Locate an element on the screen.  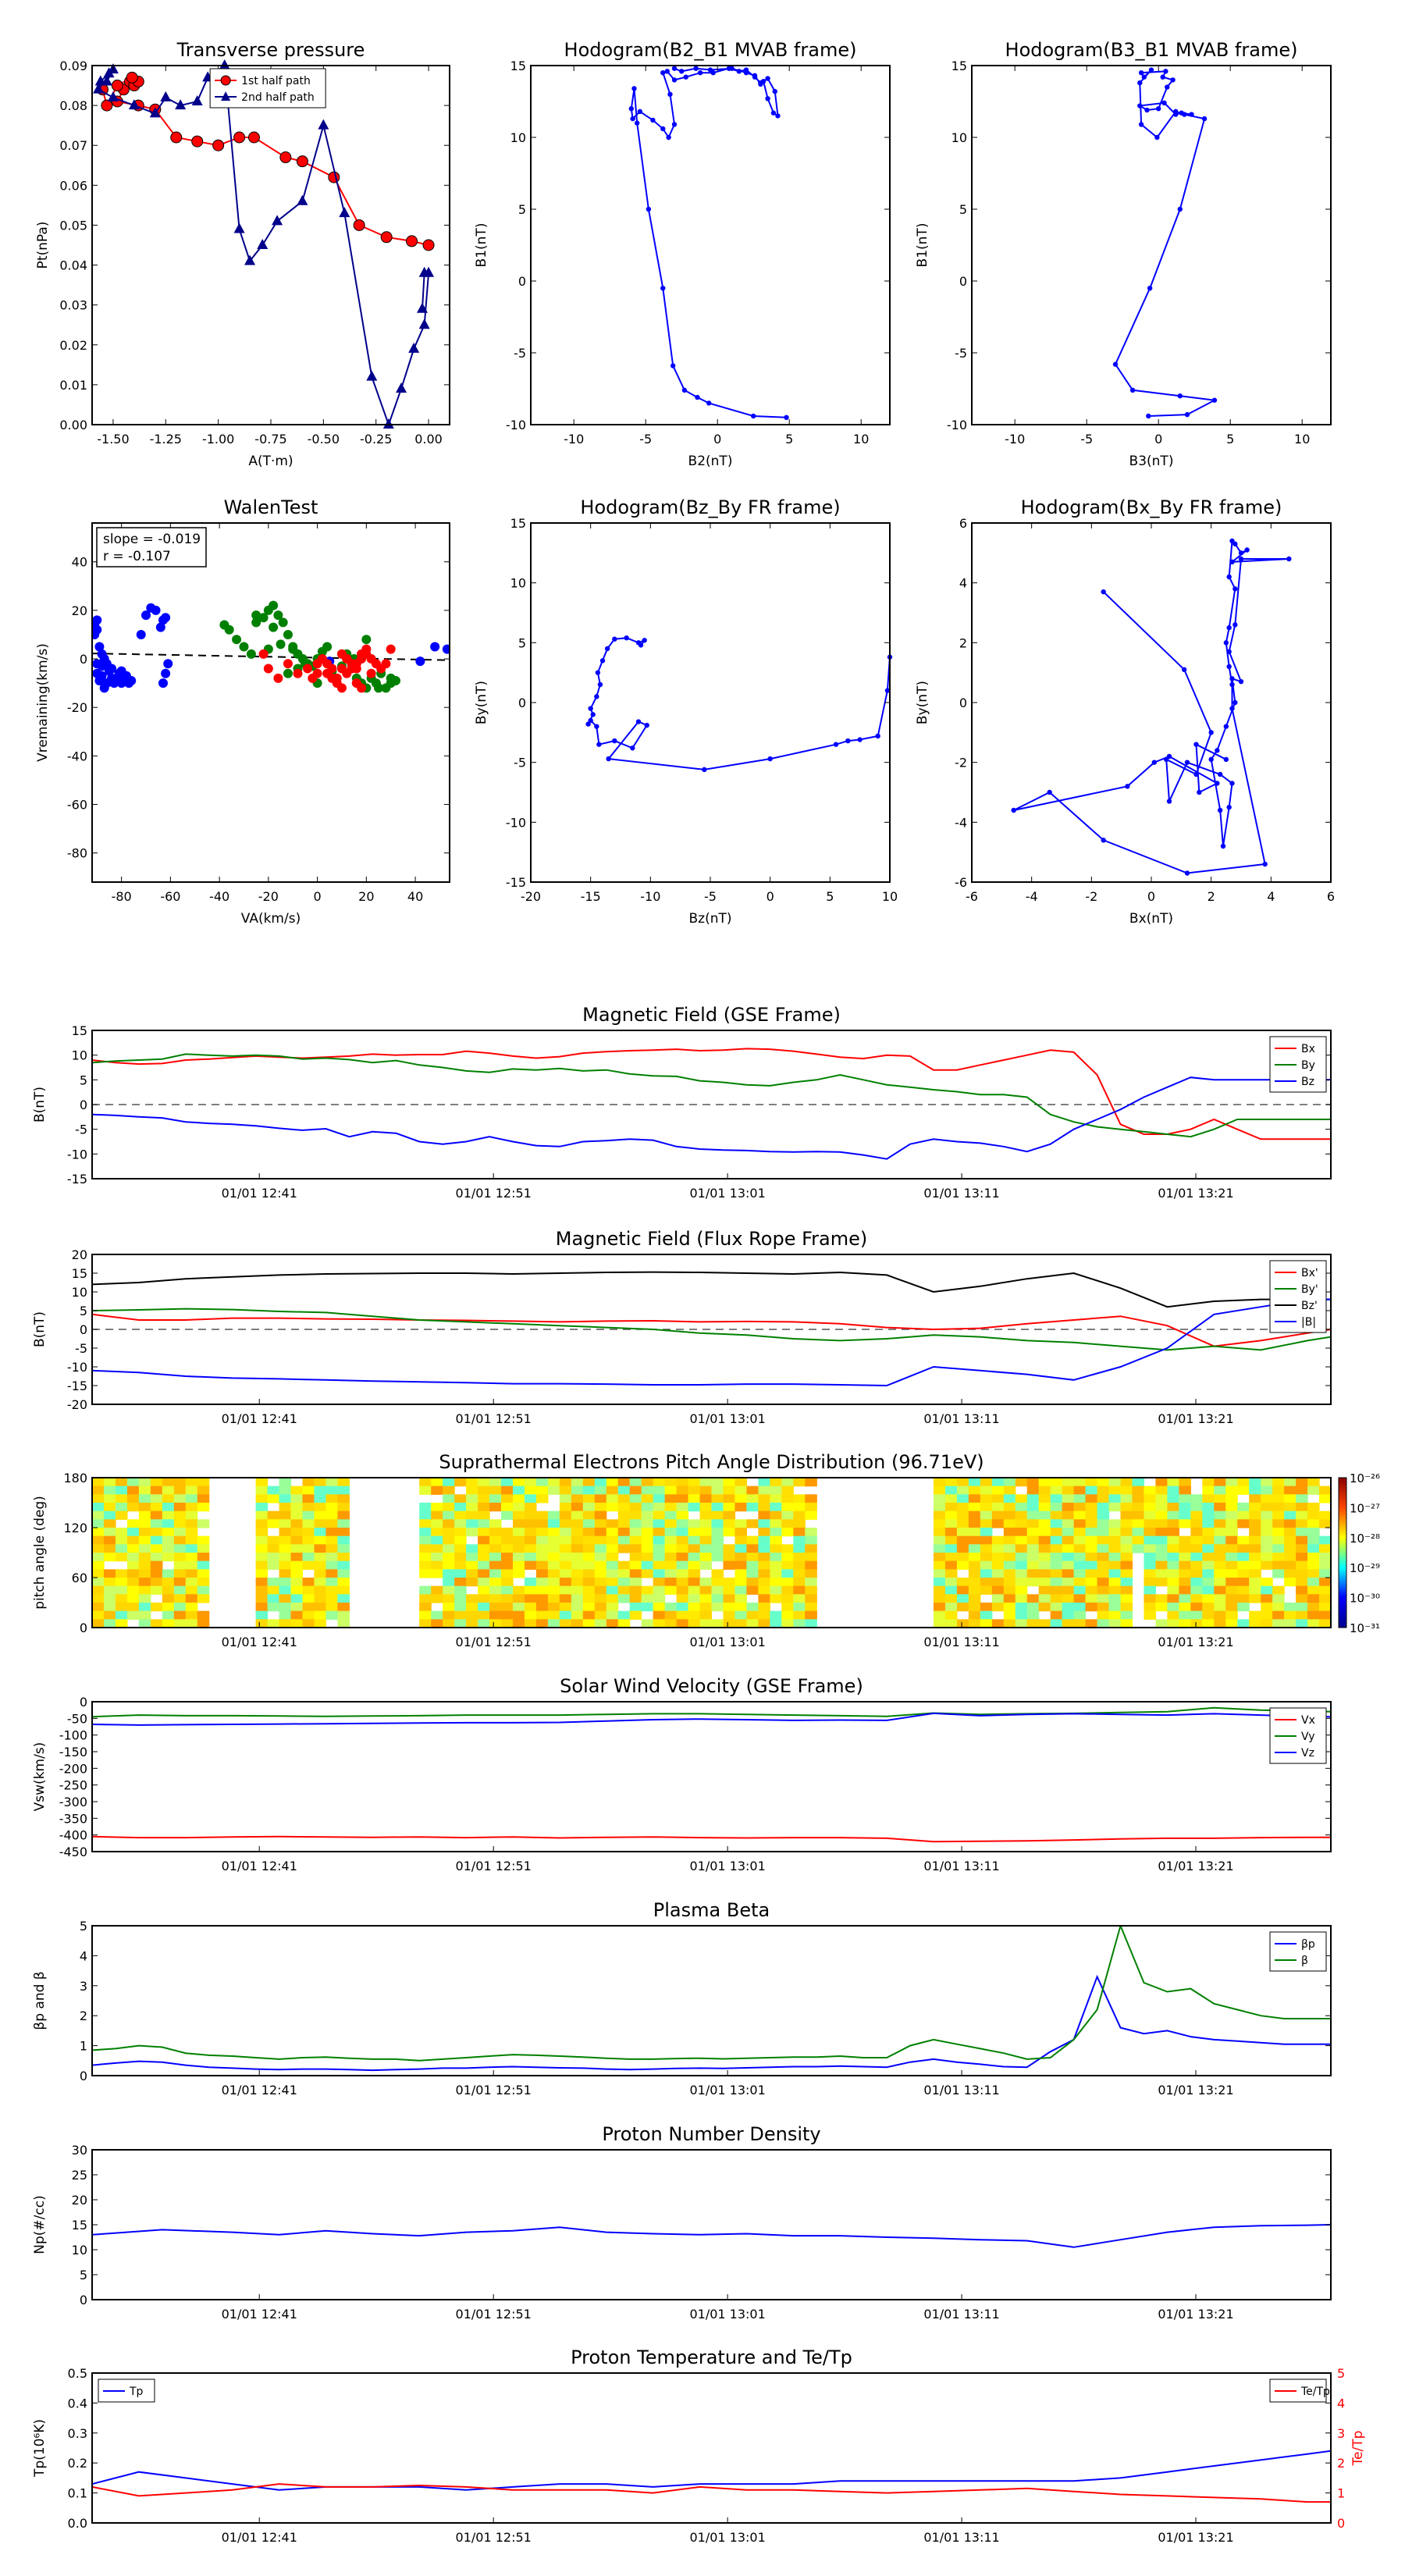
series-line-By' is located at coordinates (712, 1329).